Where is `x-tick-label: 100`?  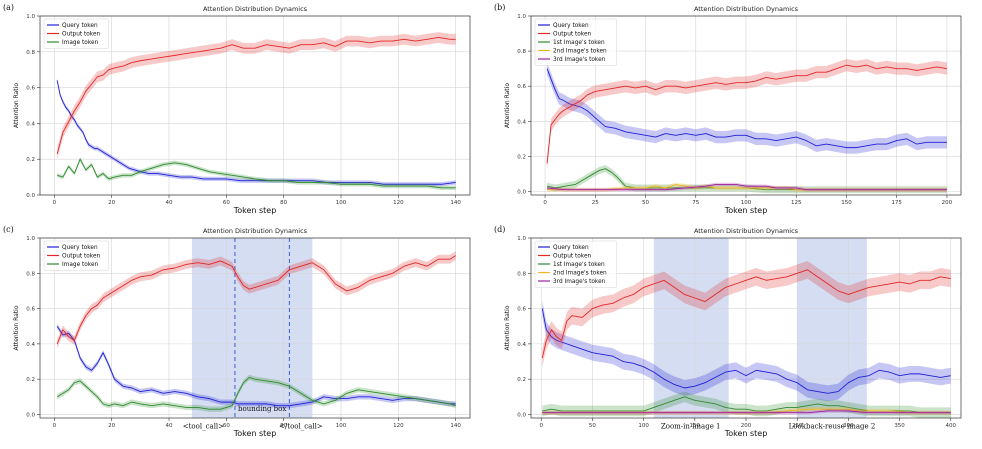 x-tick-label: 100 is located at coordinates (341, 203).